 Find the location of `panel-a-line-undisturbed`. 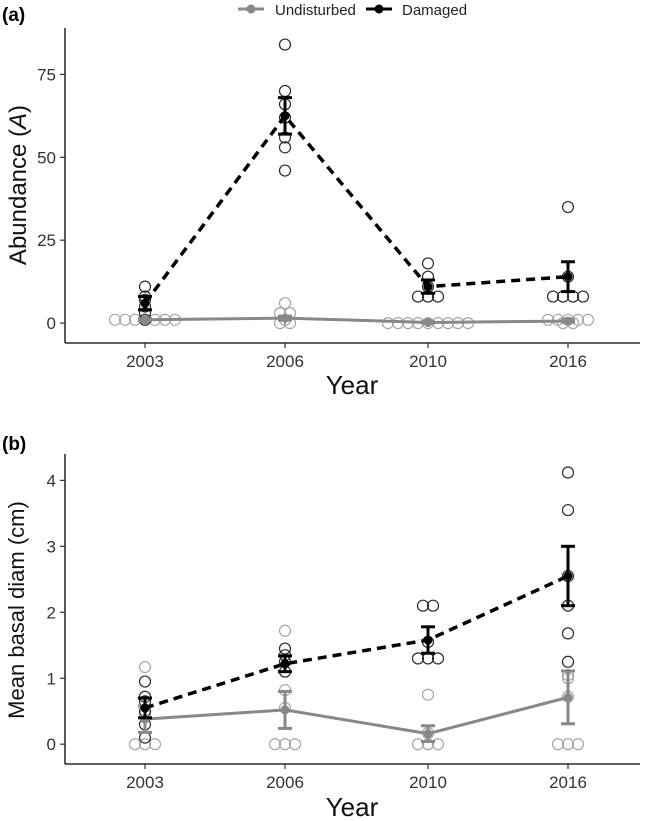

panel-a-line-undisturbed is located at coordinates (356, 320).